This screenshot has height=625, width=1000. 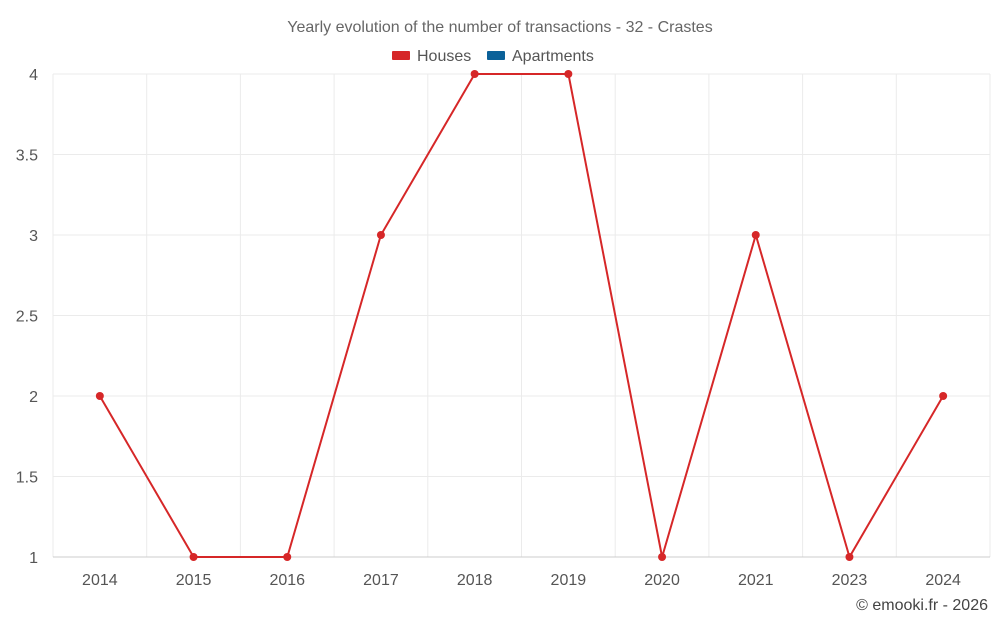 I want to click on y-tick-label: 4, so click(x=33, y=75).